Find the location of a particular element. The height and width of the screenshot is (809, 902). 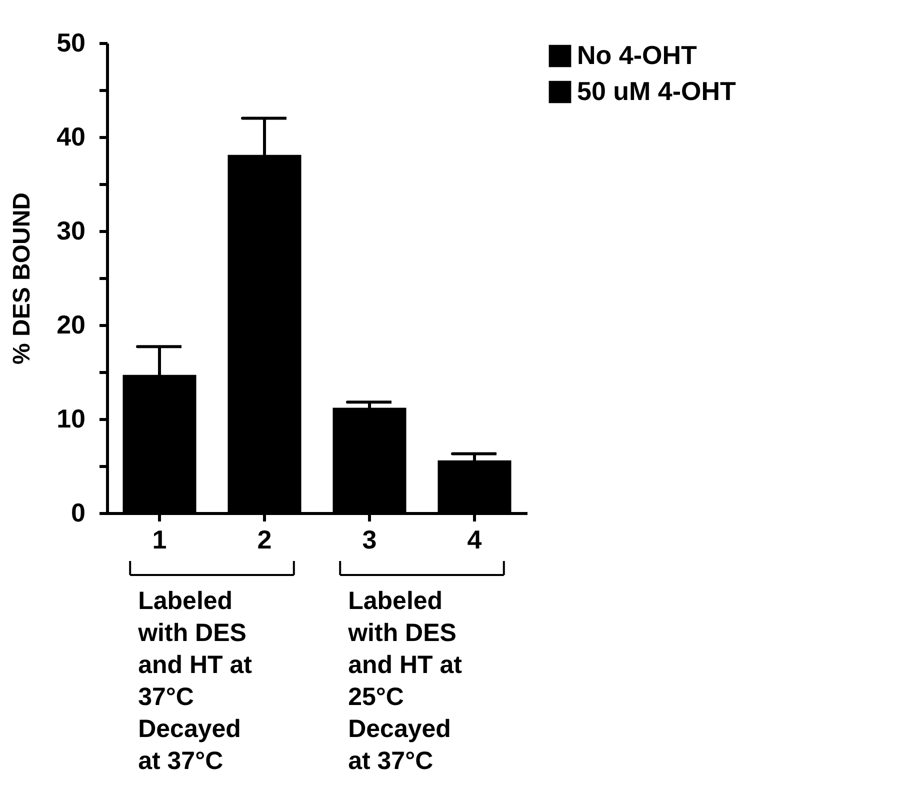

y-tick-label: 50 is located at coordinates (71, 43).